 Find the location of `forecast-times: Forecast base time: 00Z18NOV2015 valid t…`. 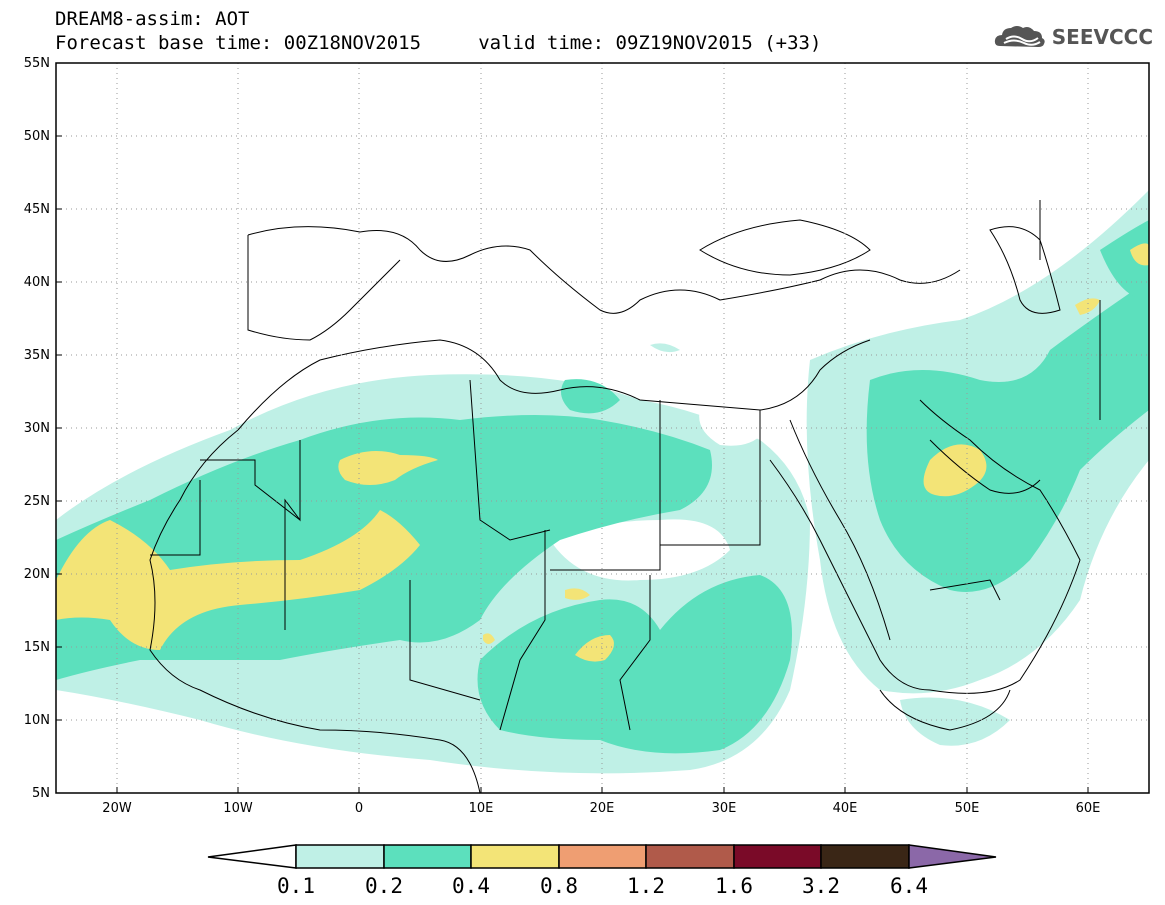

forecast-times: Forecast base time: 00Z18NOV2015 valid t… is located at coordinates (438, 43).